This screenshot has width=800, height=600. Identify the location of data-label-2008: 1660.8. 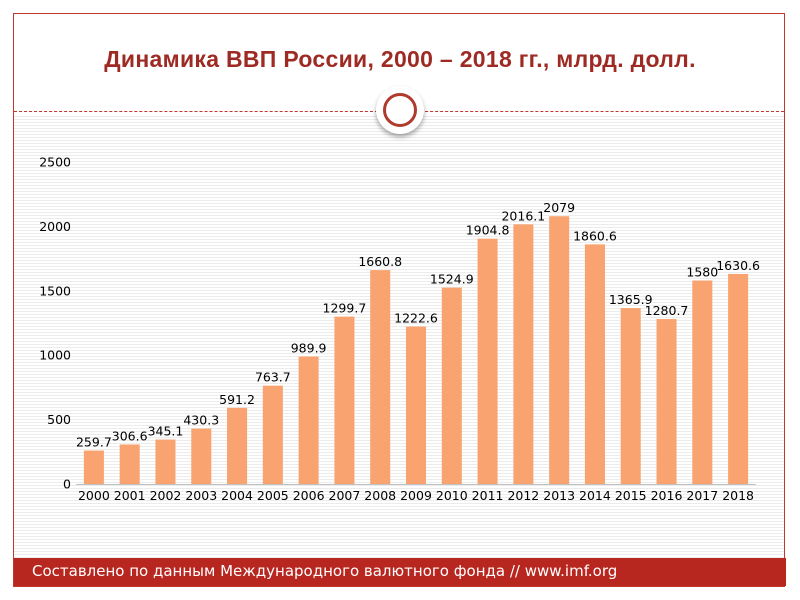
(380, 261).